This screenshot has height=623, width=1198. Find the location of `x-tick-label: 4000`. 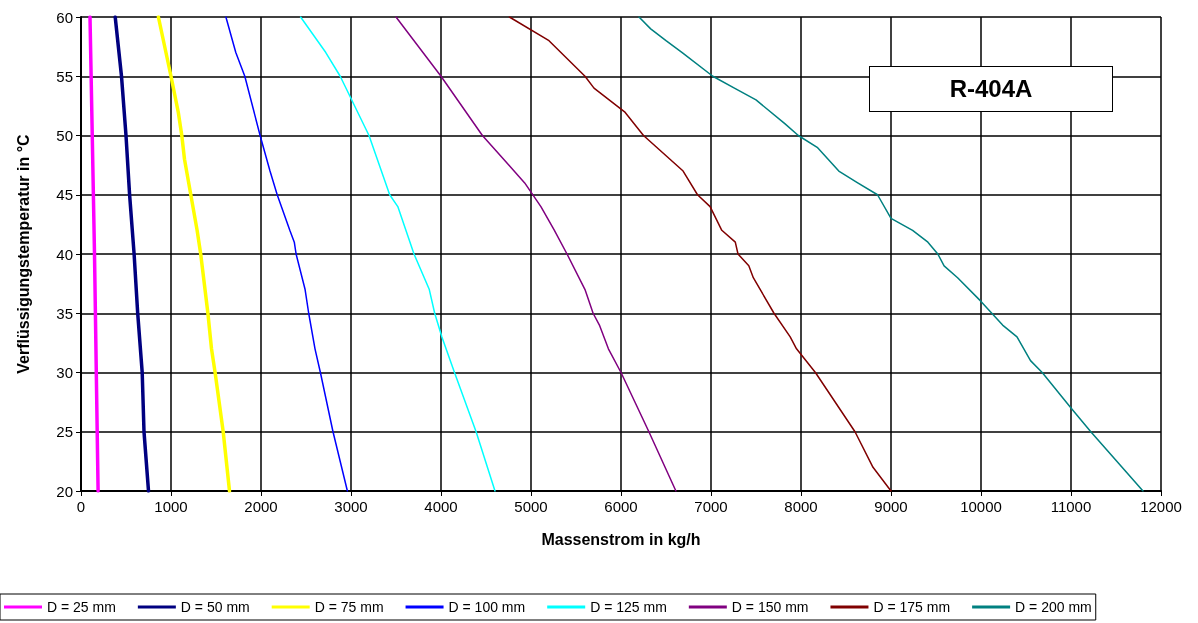

x-tick-label: 4000 is located at coordinates (441, 506).